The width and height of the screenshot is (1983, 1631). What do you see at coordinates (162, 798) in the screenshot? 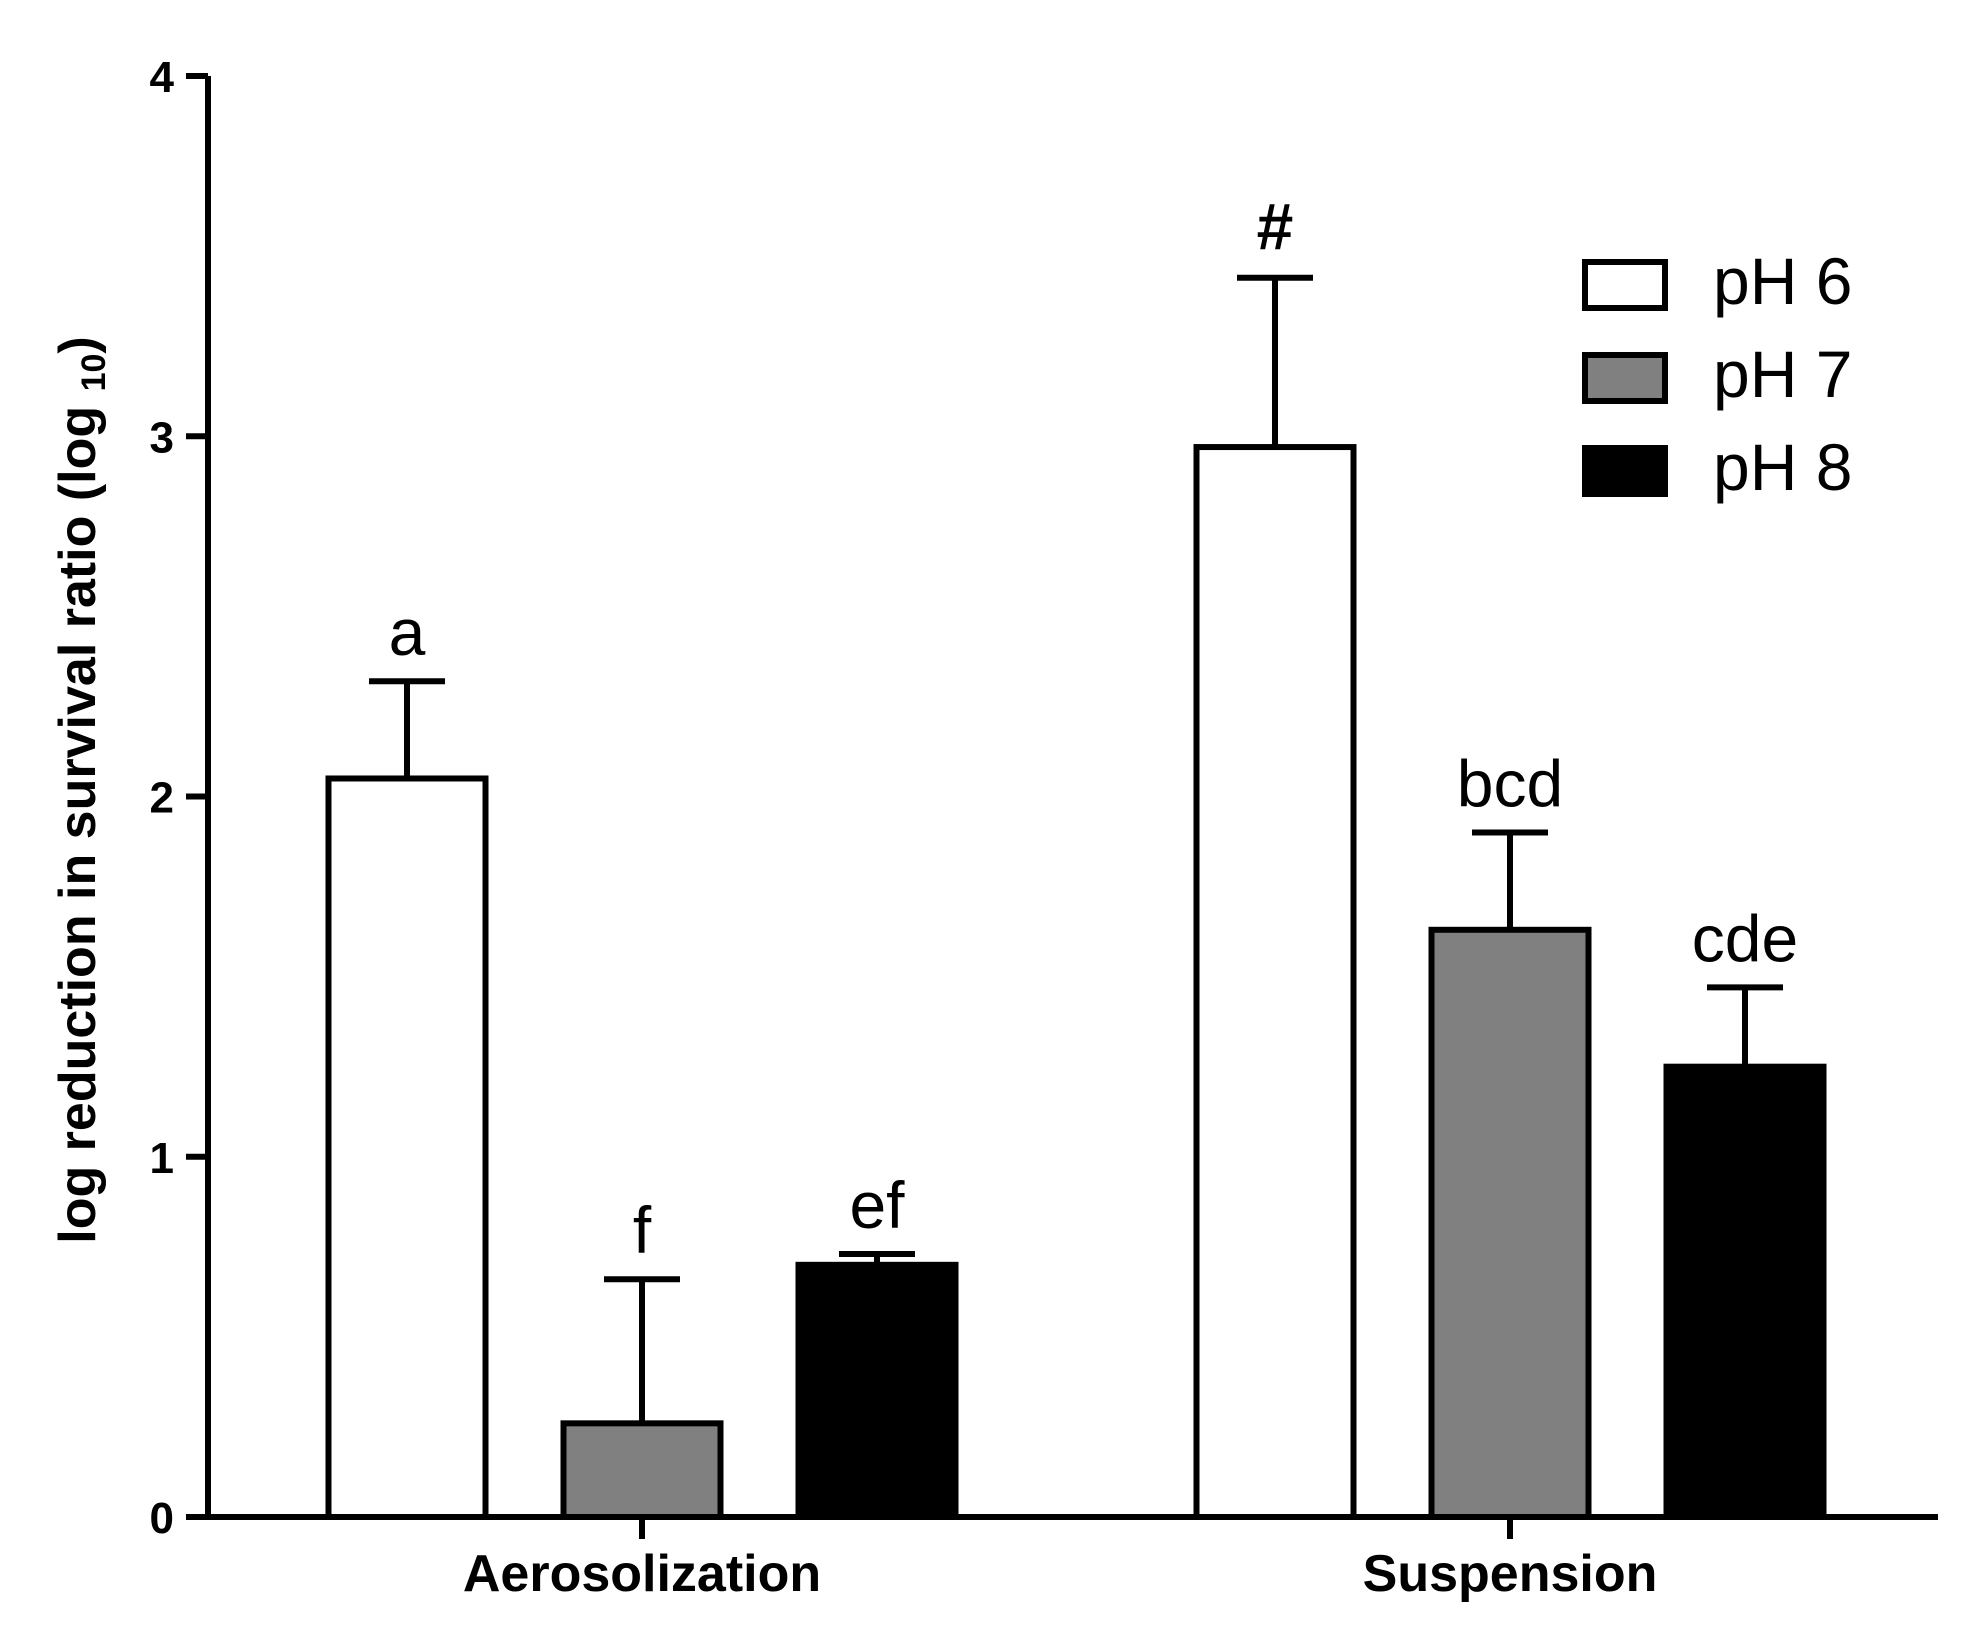
I see `y-tick-label: 2` at bounding box center [162, 798].